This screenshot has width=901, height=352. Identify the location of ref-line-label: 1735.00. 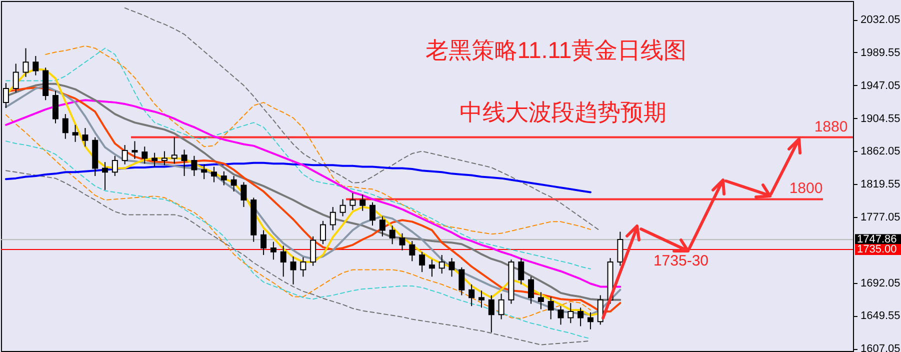
(877, 250).